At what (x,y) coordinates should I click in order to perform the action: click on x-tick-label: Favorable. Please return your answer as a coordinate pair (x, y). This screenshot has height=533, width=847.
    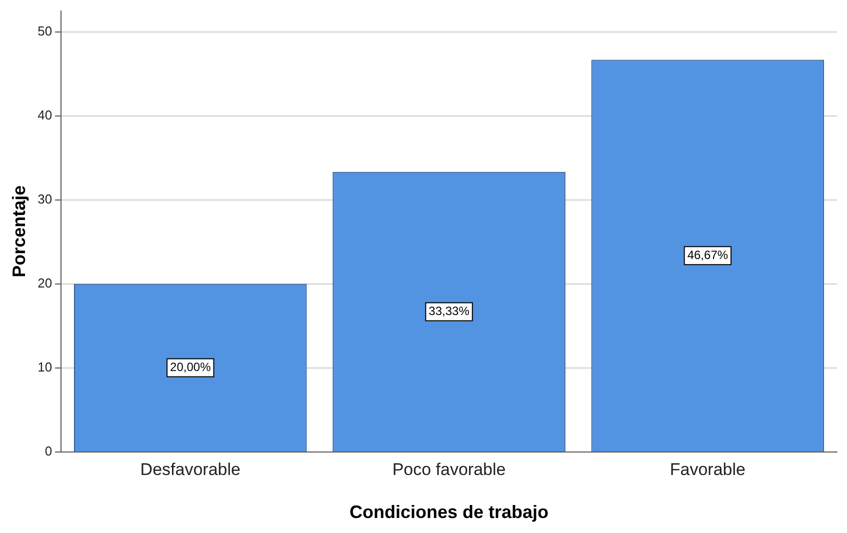
    Looking at the image, I should click on (708, 469).